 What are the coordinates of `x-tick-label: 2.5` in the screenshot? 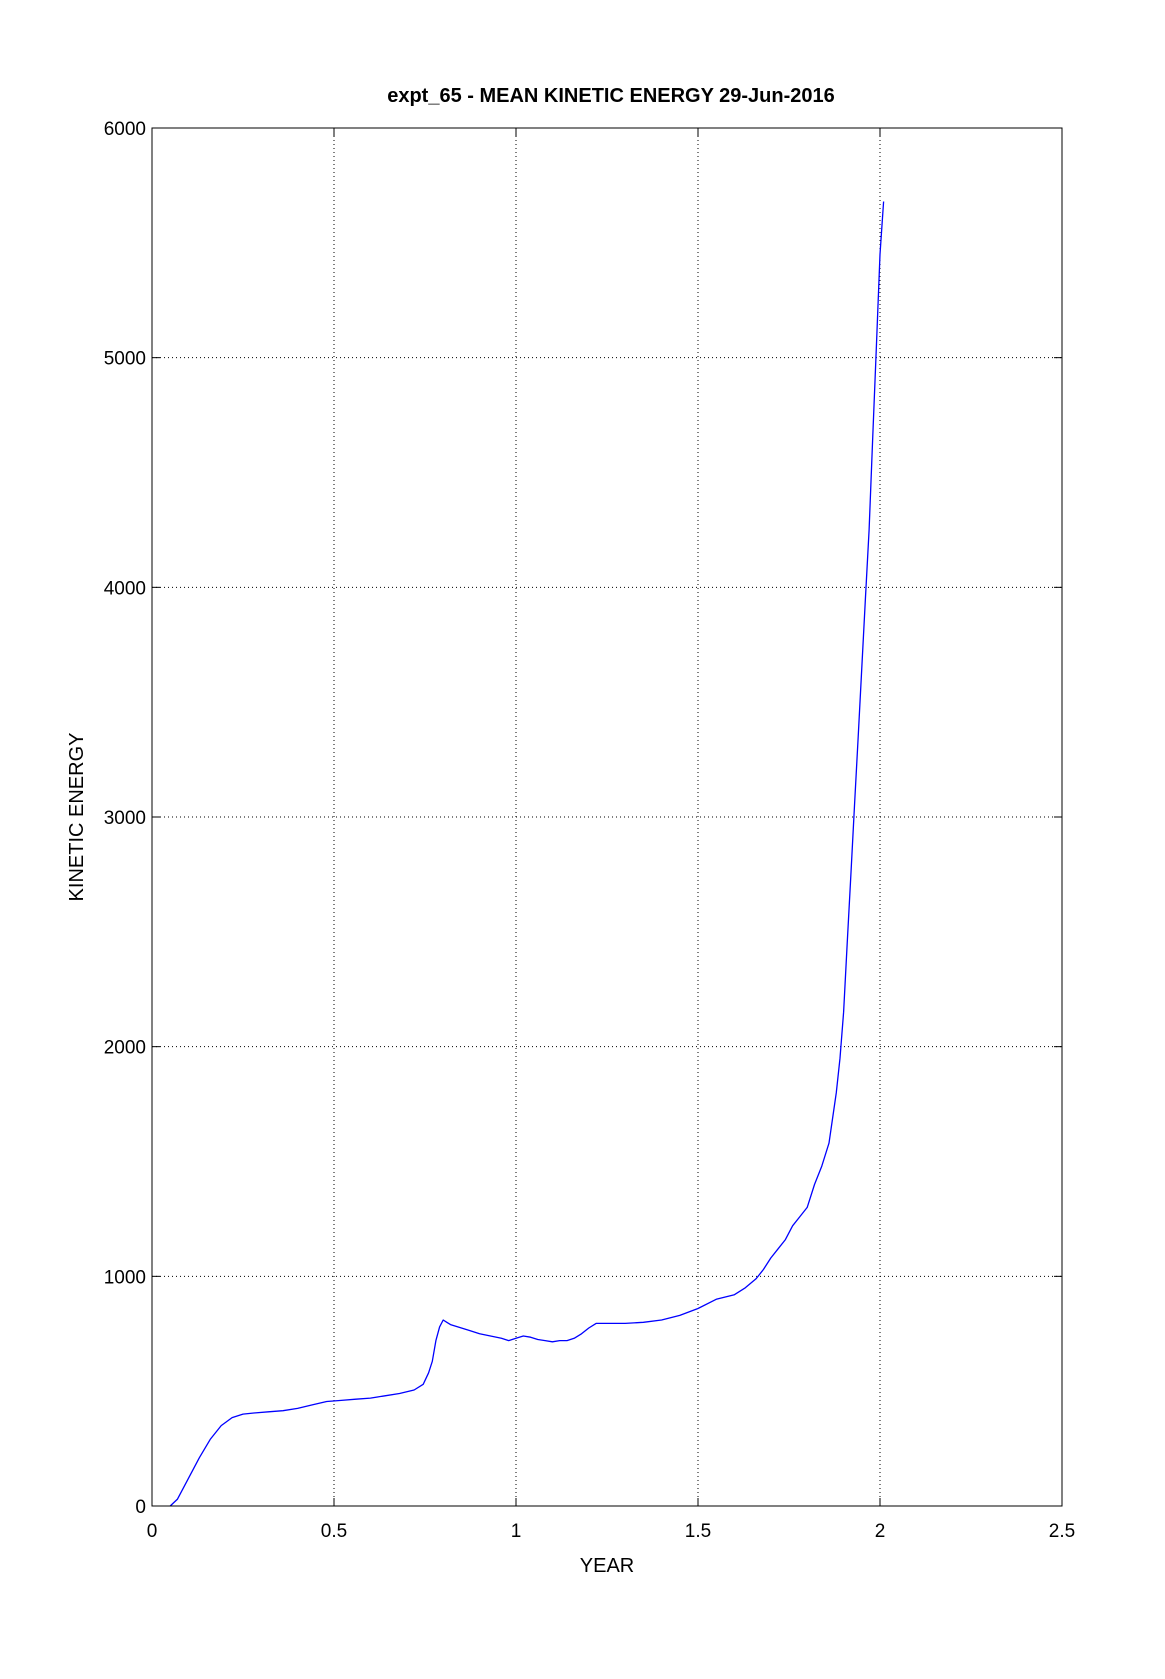 It's located at (1062, 1531).